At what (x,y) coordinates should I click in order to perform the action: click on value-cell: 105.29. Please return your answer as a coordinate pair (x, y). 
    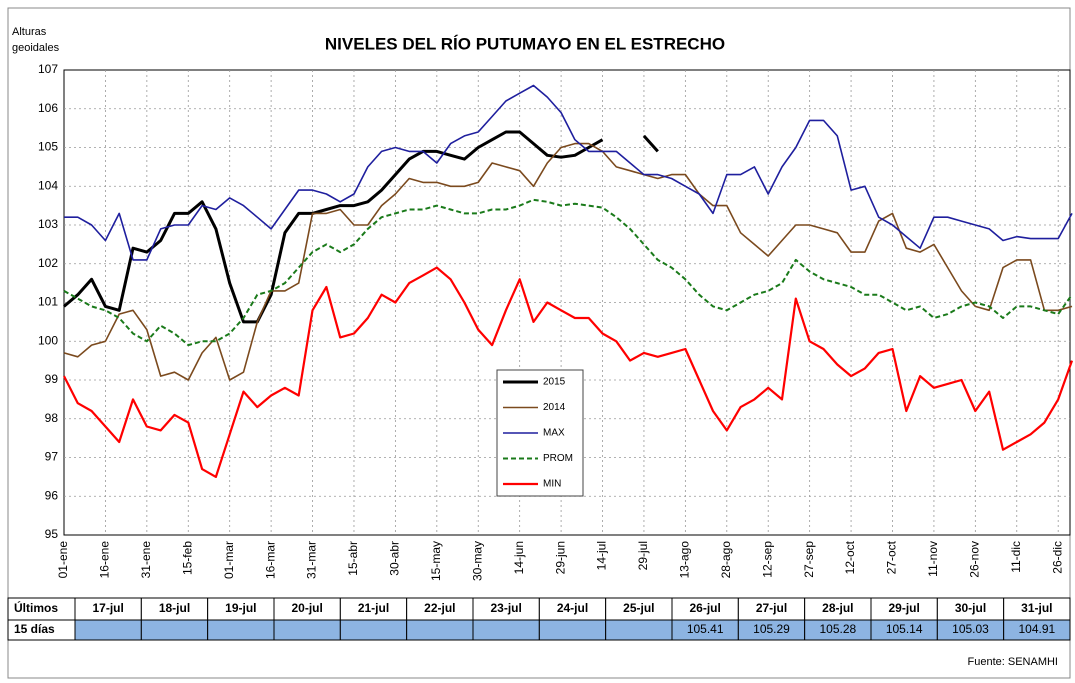
    Looking at the image, I should click on (771, 629).